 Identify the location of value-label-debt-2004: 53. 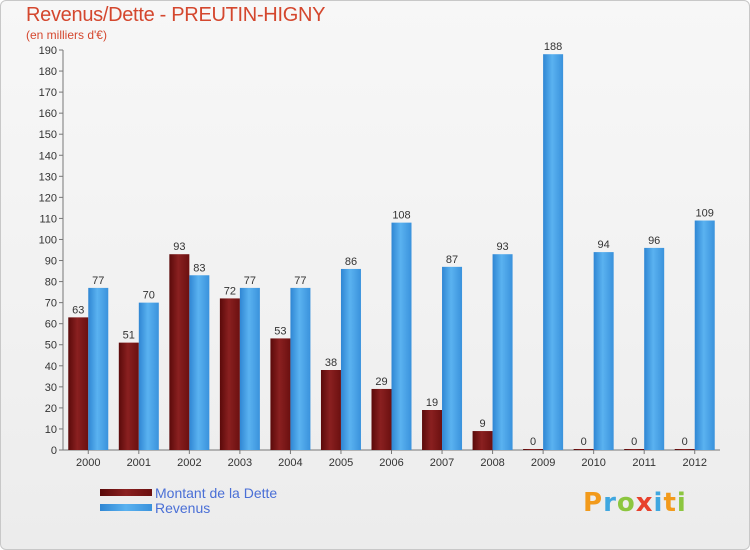
(280, 331).